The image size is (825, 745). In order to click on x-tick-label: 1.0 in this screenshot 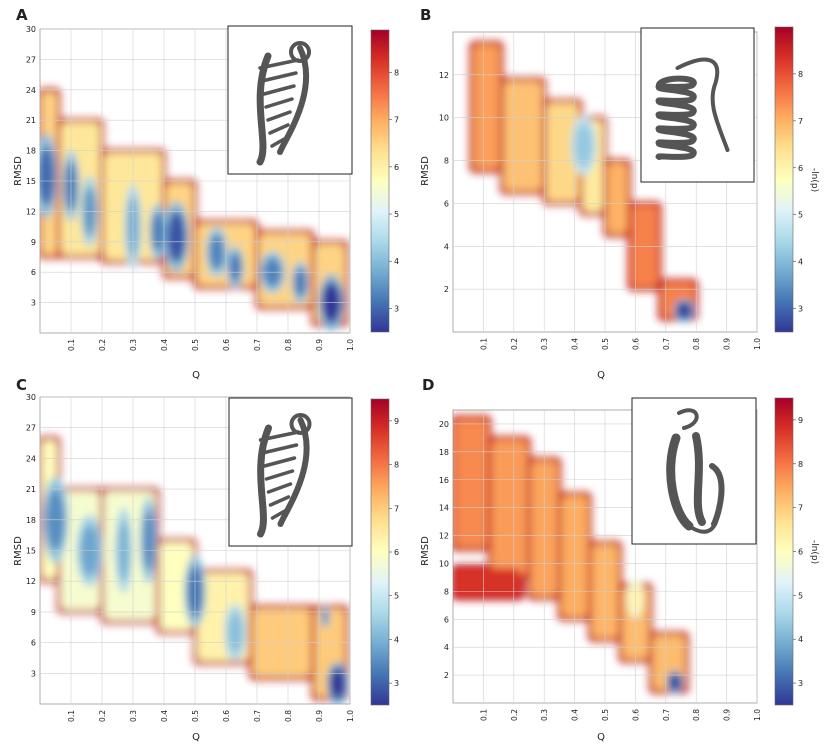, I will do `click(757, 715)`.